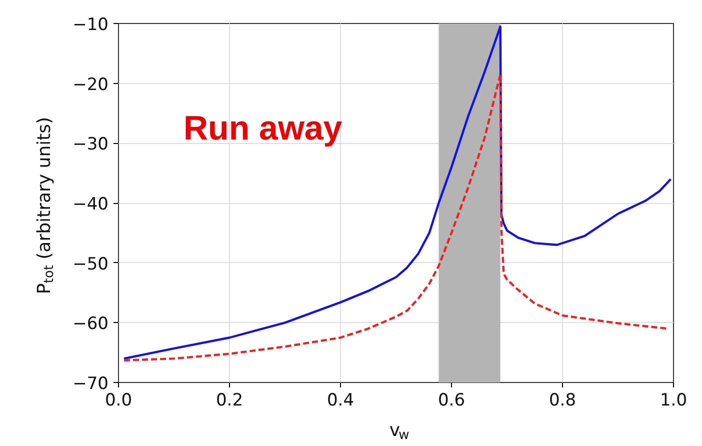 The height and width of the screenshot is (446, 702). What do you see at coordinates (674, 400) in the screenshot?
I see `x-tick-label: 1.0` at bounding box center [674, 400].